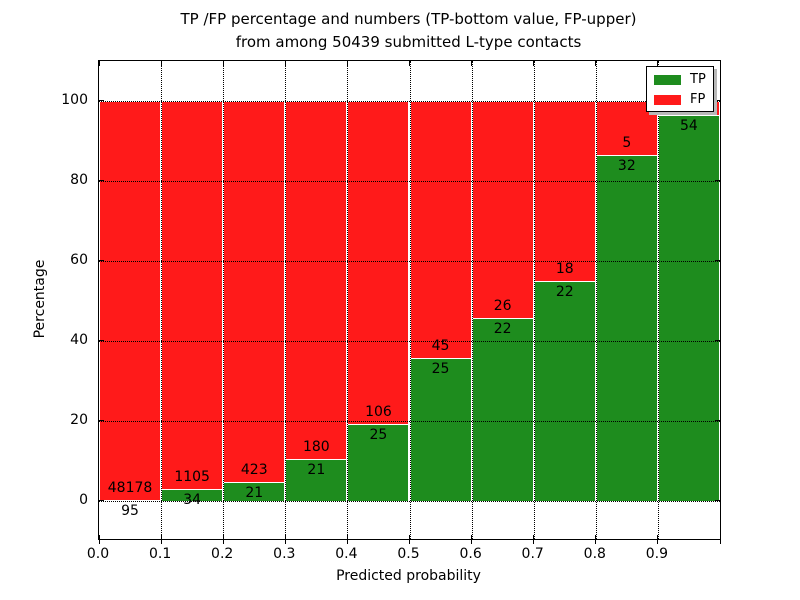 The width and height of the screenshot is (800, 600). What do you see at coordinates (378, 412) in the screenshot?
I see `fp-count-label: 106` at bounding box center [378, 412].